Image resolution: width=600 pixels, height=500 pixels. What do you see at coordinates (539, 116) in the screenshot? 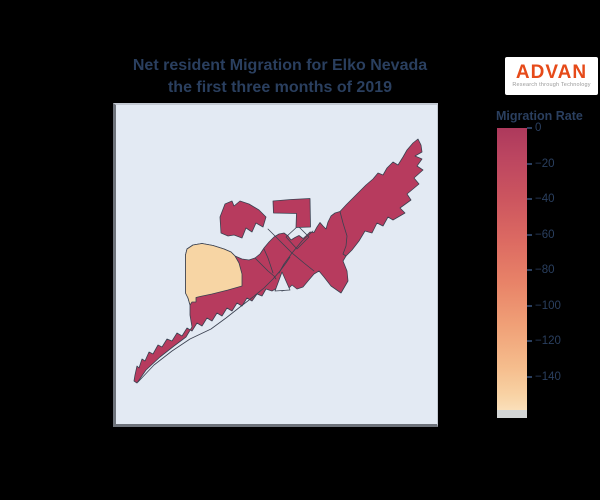
I see `colorbar-title: Migration Rate` at bounding box center [539, 116].